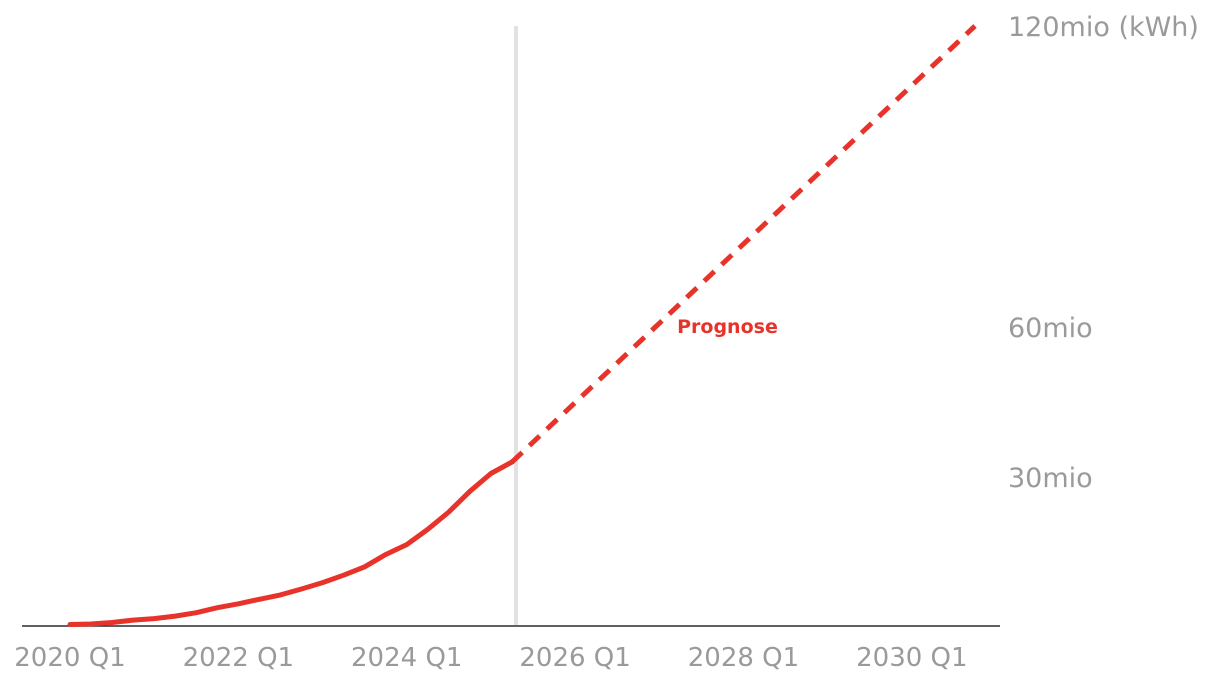  Describe the element at coordinates (574, 658) in the screenshot. I see `x-tick-label: 2026 Q1` at that location.